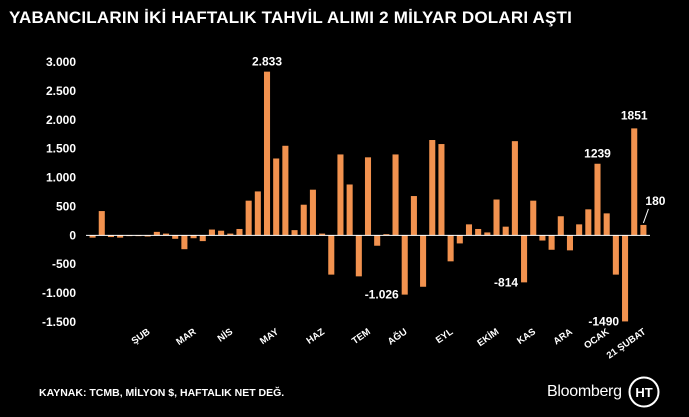 Image resolution: width=689 pixels, height=417 pixels. Describe the element at coordinates (596, 338) in the screenshot. I see `x-tick-label: OCAK` at that location.